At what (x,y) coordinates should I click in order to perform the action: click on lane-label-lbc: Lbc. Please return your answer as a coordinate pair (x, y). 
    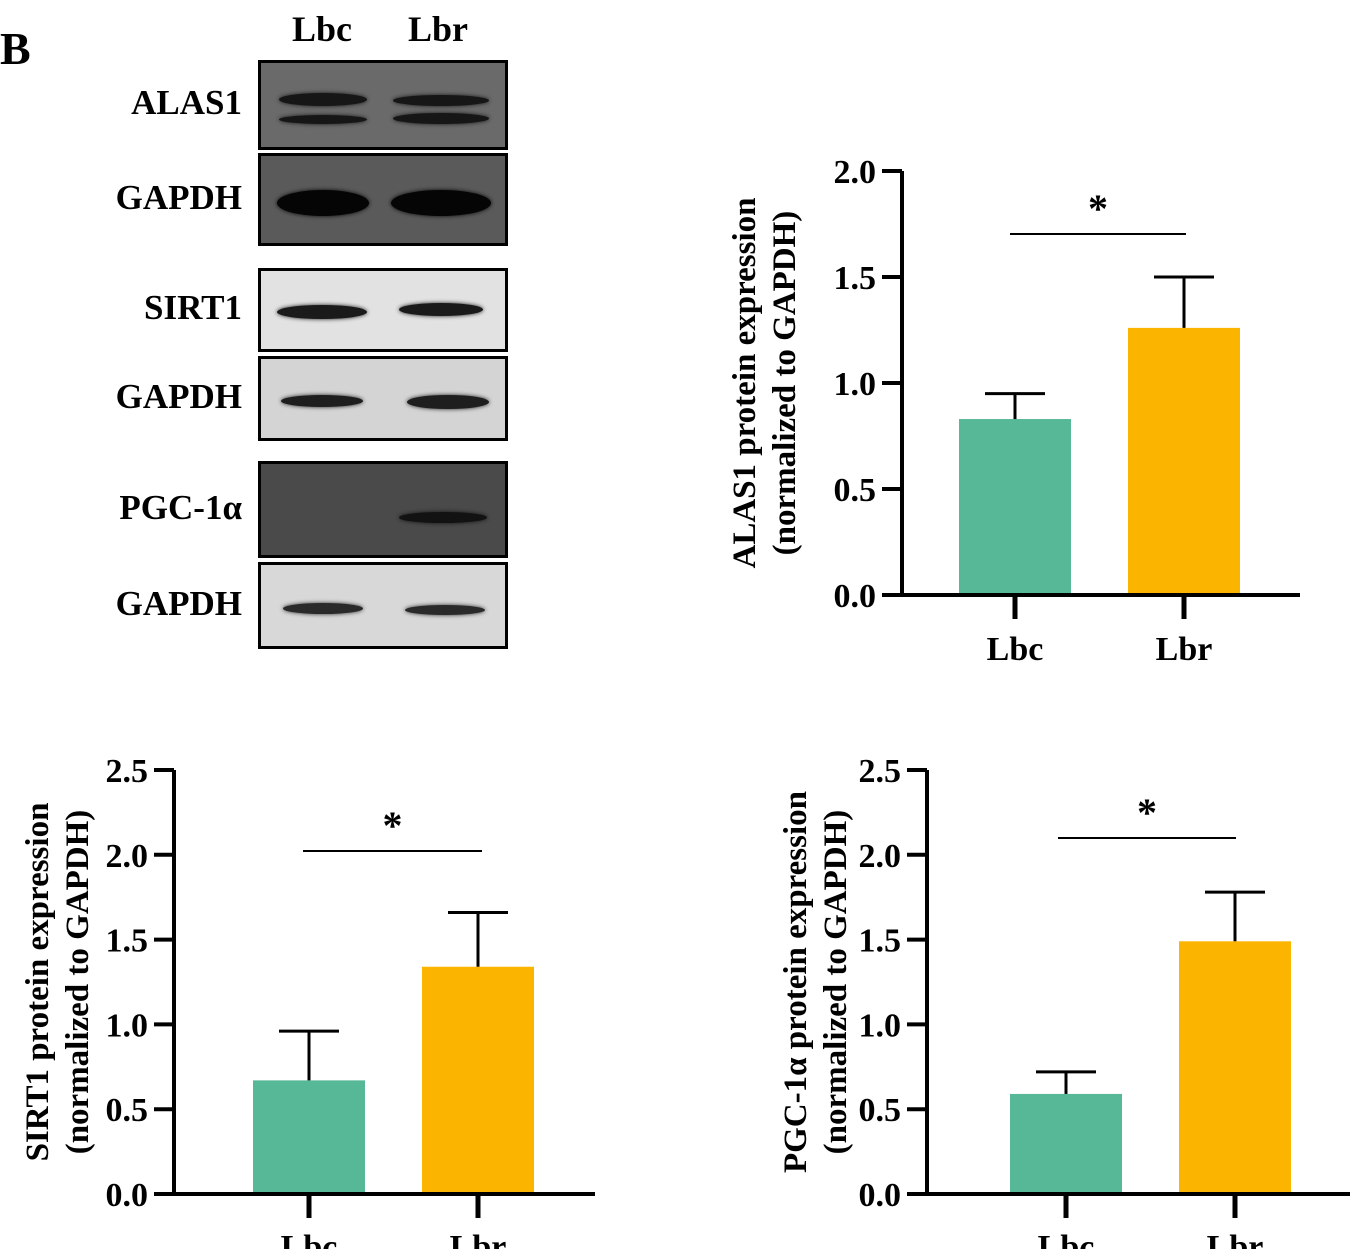
    Looking at the image, I should click on (322, 29).